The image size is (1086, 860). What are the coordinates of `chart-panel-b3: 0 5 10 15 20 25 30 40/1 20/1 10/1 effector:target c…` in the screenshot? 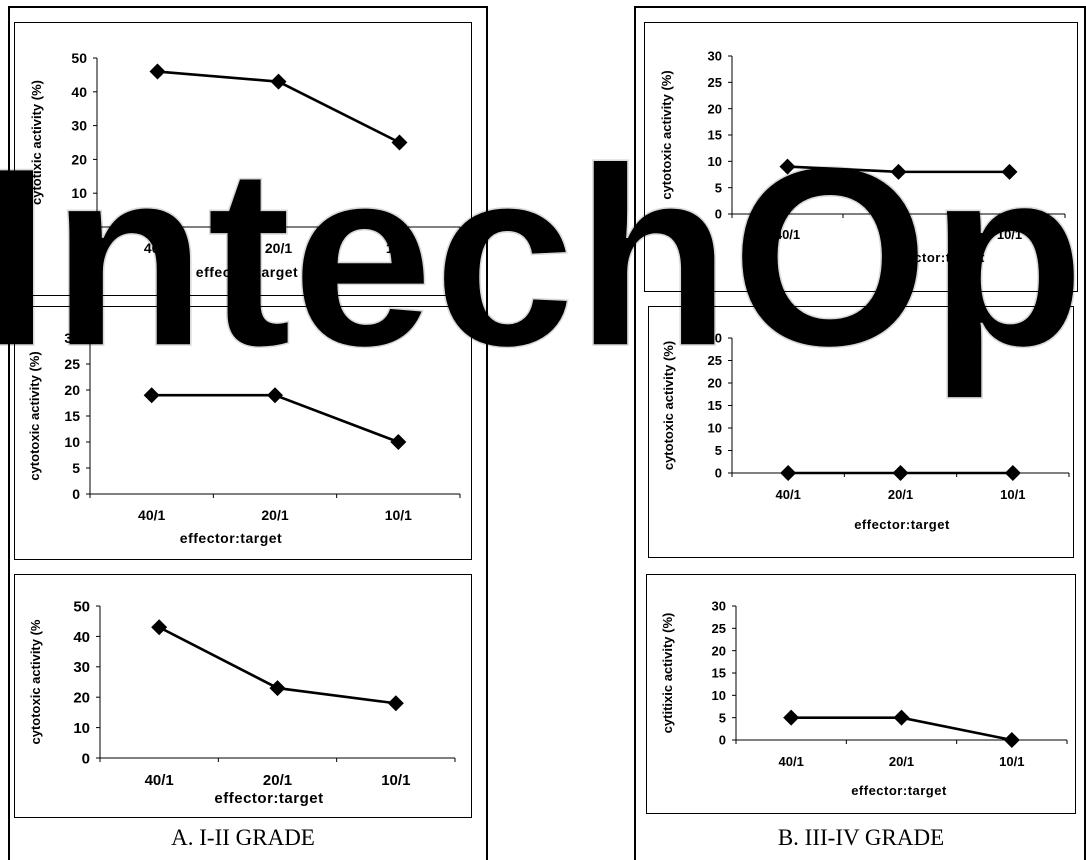 It's located at (861, 694).